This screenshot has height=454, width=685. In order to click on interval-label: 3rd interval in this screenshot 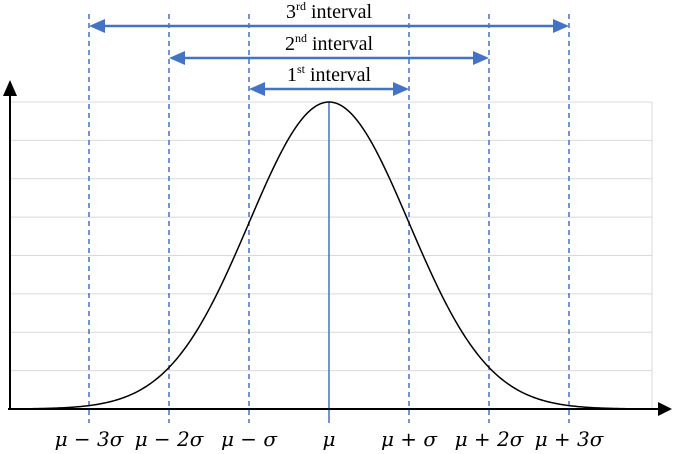, I will do `click(329, 11)`.